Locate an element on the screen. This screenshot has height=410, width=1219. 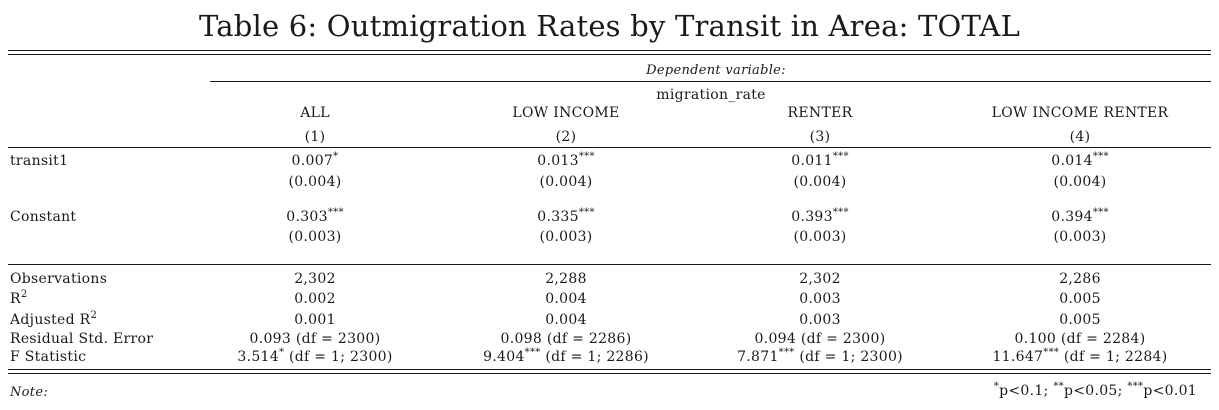
stat-cell: 2,288 is located at coordinates (566, 279).